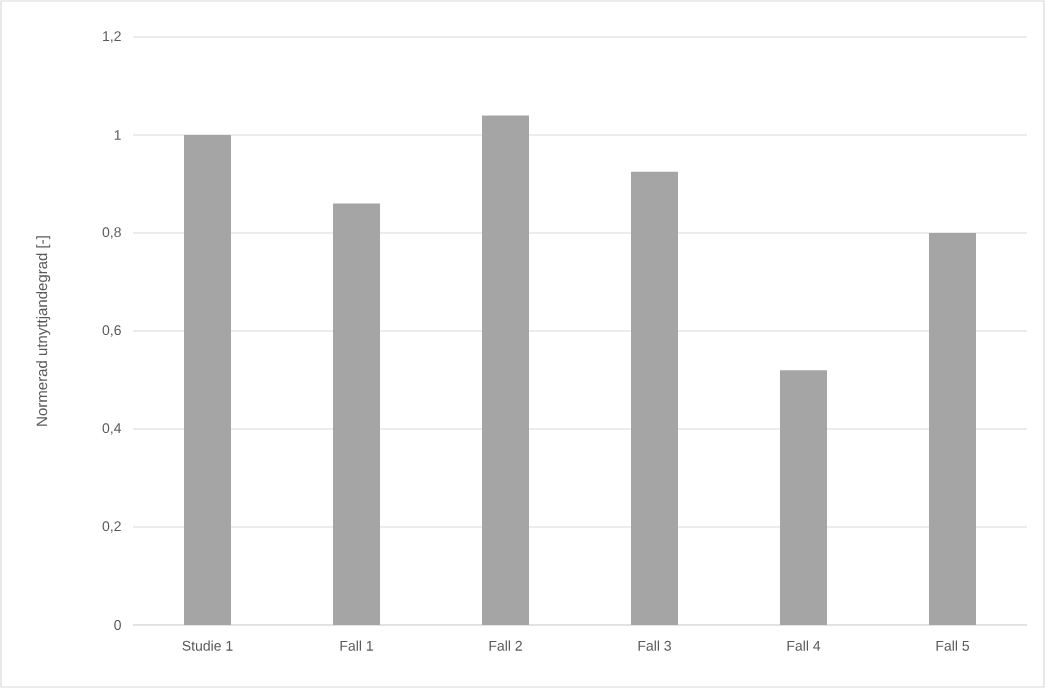 Image resolution: width=1045 pixels, height=688 pixels. What do you see at coordinates (505, 645) in the screenshot?
I see `x-tick-label: Fall 2` at bounding box center [505, 645].